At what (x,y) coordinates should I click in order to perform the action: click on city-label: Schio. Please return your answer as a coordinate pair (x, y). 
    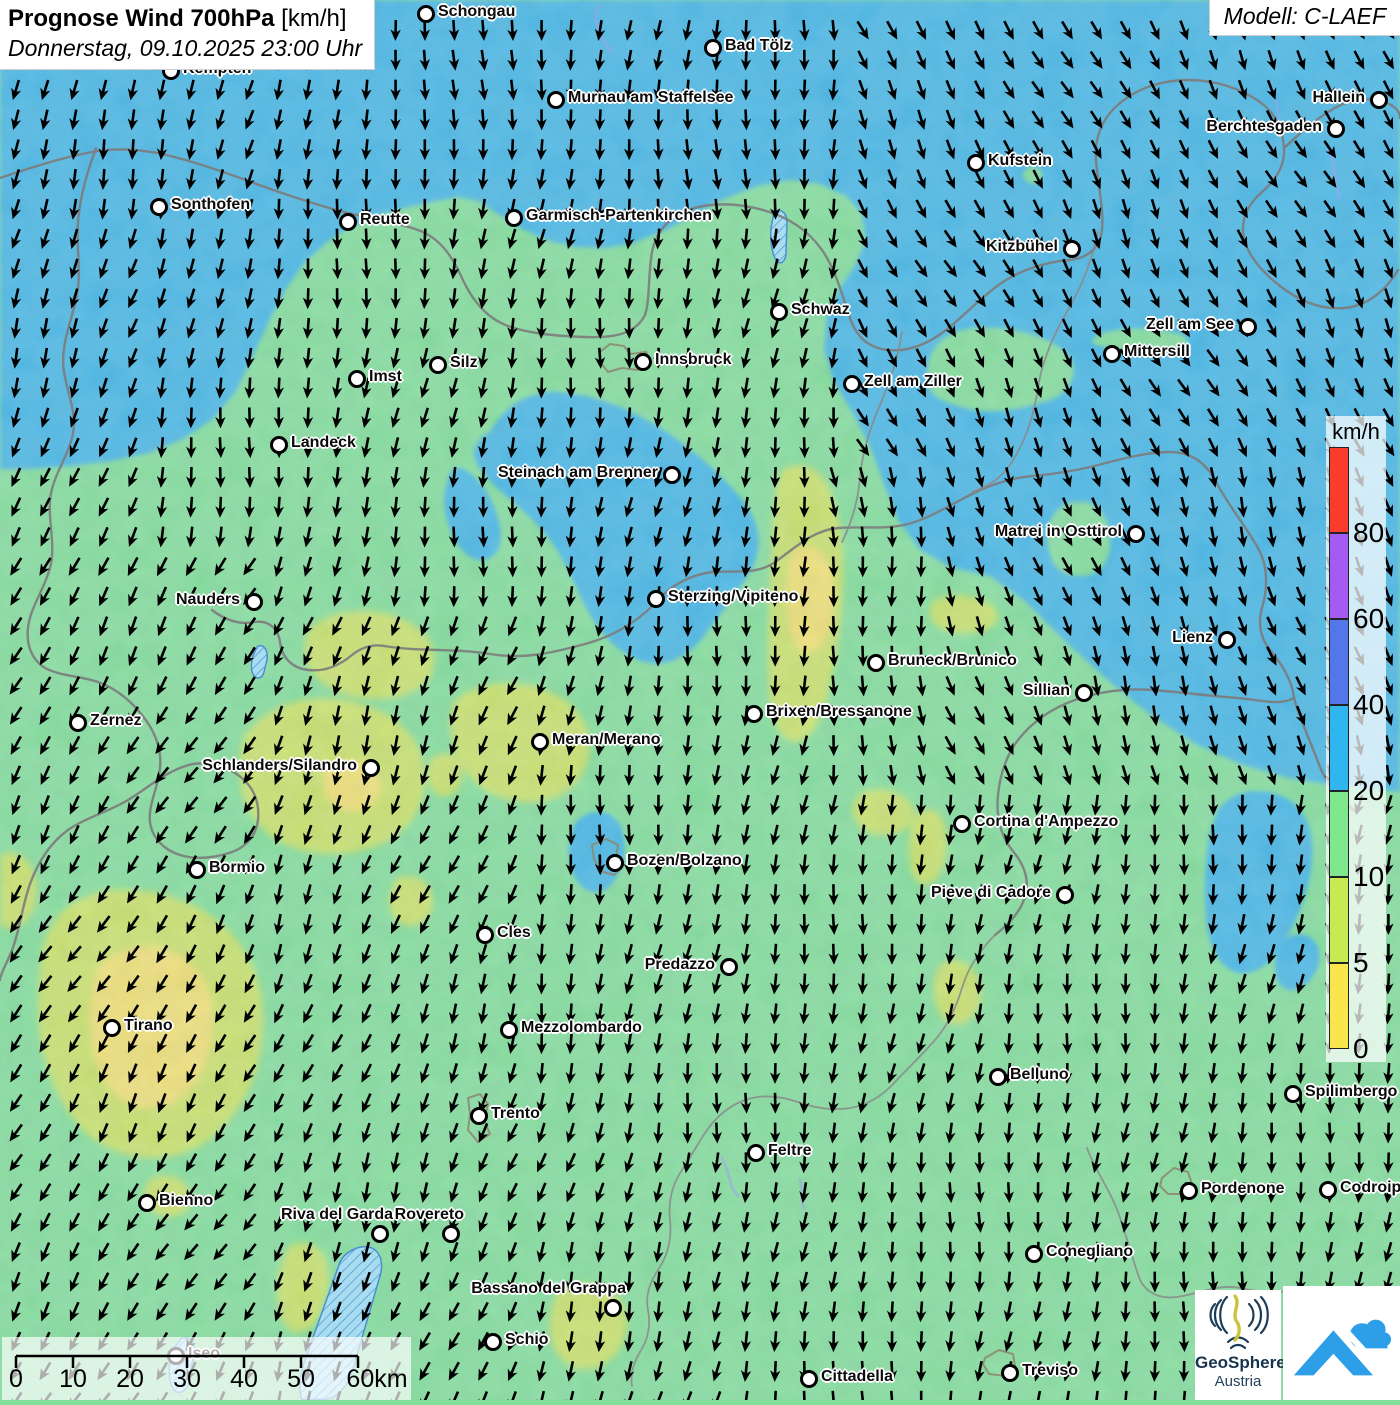
    Looking at the image, I should click on (527, 1340).